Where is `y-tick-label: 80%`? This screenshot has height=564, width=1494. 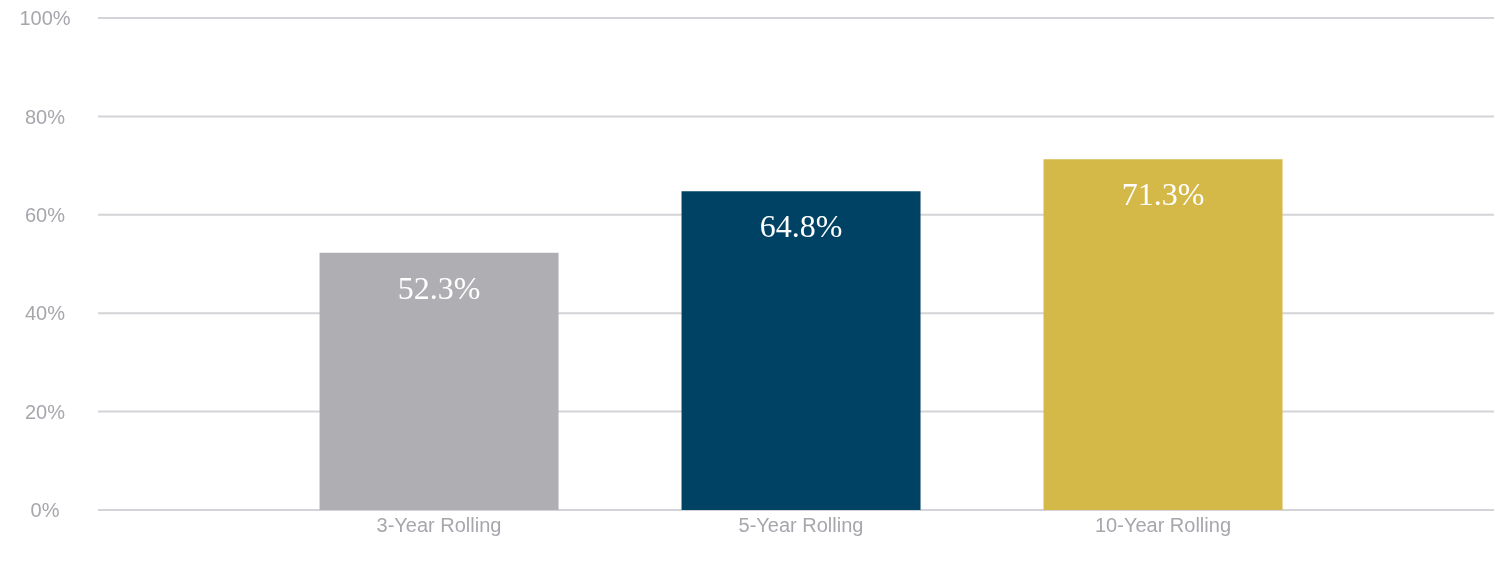 y-tick-label: 80% is located at coordinates (45, 116).